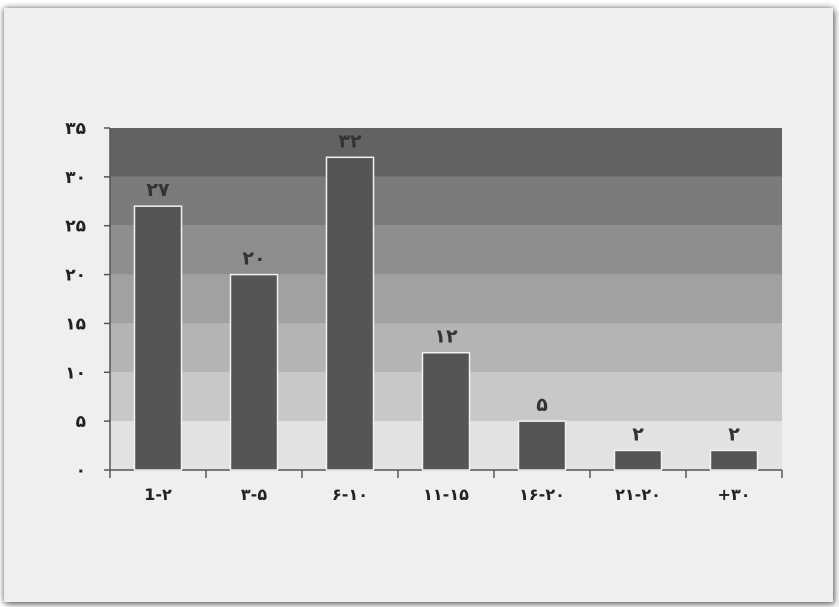 The width and height of the screenshot is (839, 607). Describe the element at coordinates (75, 276) in the screenshot. I see `y-tick-label: ۲۰` at that location.